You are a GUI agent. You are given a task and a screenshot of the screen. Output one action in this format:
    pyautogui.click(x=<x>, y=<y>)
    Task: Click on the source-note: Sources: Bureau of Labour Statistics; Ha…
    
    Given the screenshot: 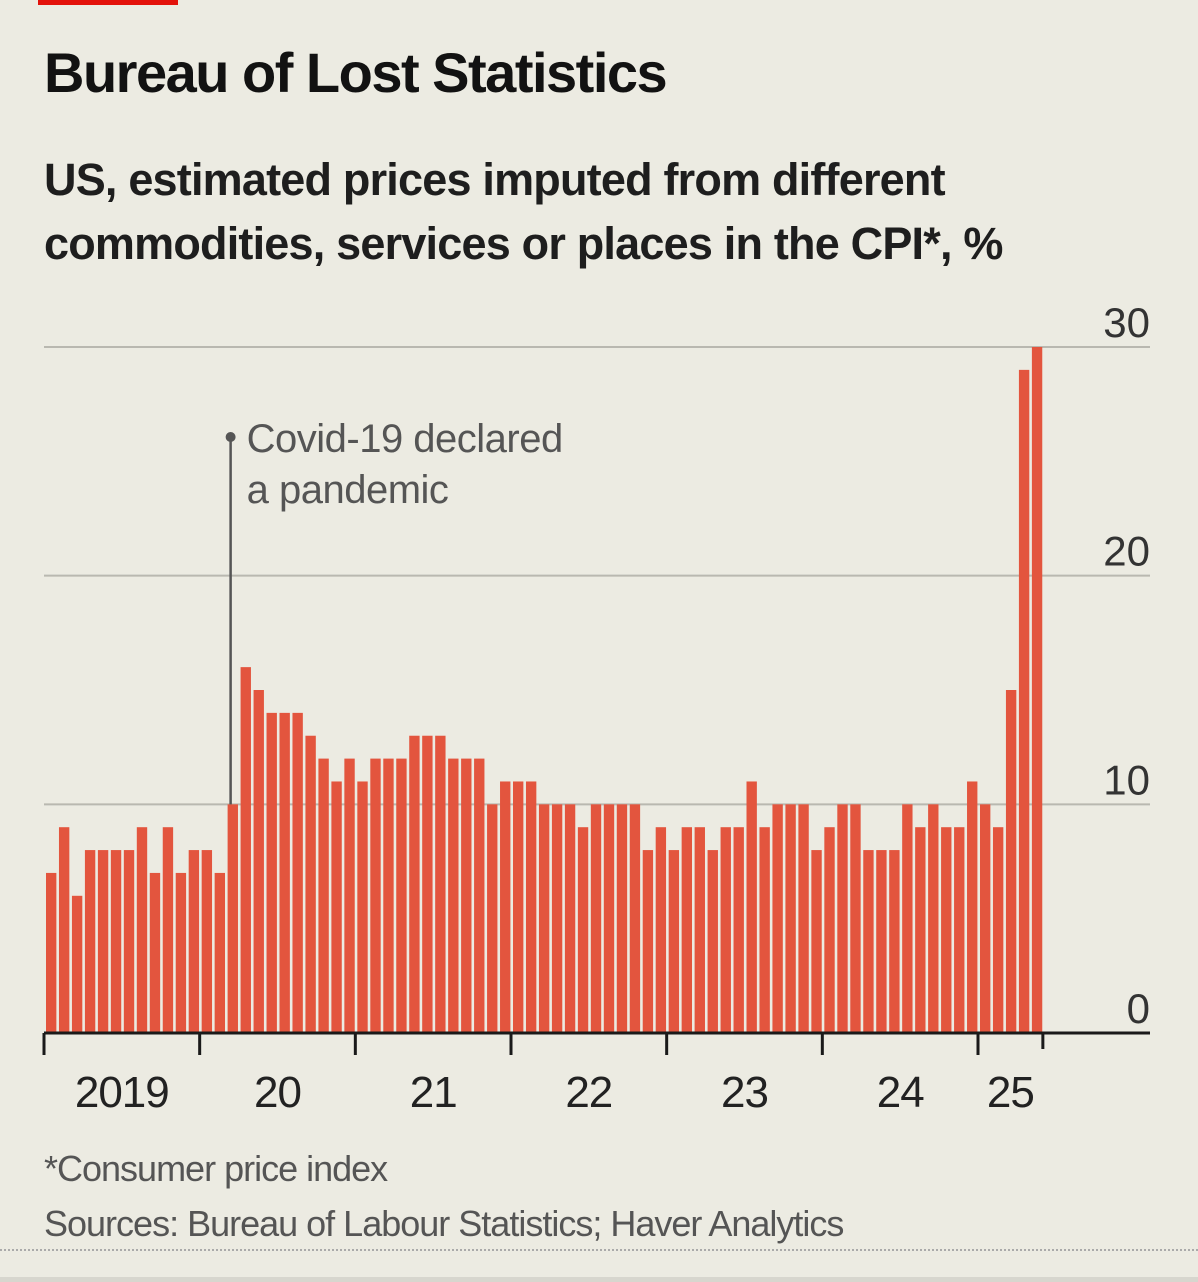 What is the action you would take?
    pyautogui.click(x=444, y=1223)
    